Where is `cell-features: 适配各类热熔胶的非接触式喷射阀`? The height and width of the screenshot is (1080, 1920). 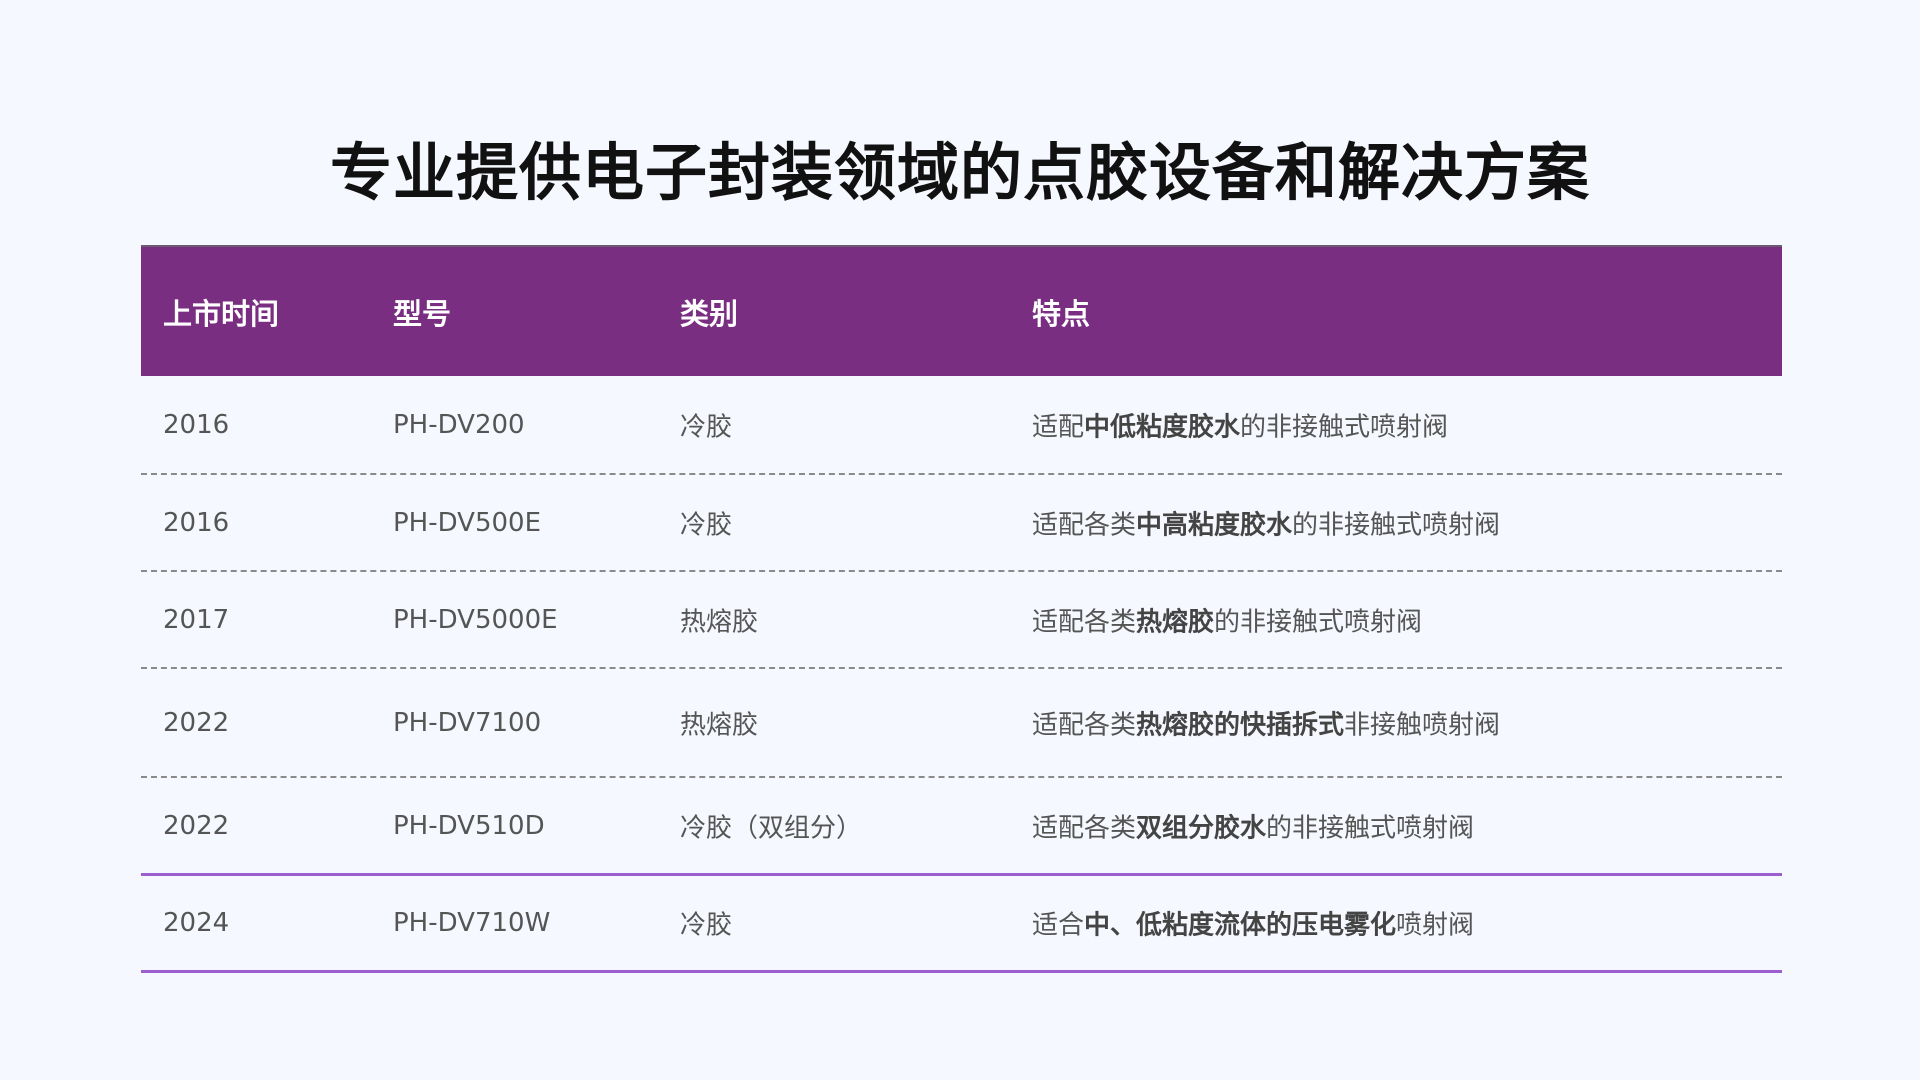 cell-features: 适配各类热熔胶的非接触式喷射阀 is located at coordinates (1227, 619).